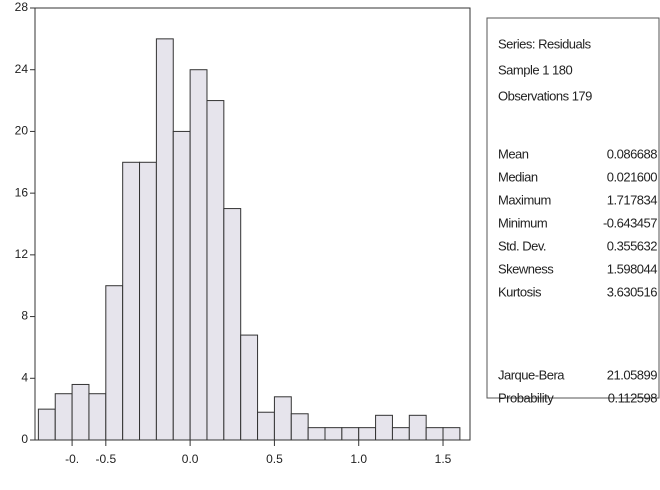 The height and width of the screenshot is (490, 660). Describe the element at coordinates (632, 176) in the screenshot. I see `stat-value: 0.021600` at that location.